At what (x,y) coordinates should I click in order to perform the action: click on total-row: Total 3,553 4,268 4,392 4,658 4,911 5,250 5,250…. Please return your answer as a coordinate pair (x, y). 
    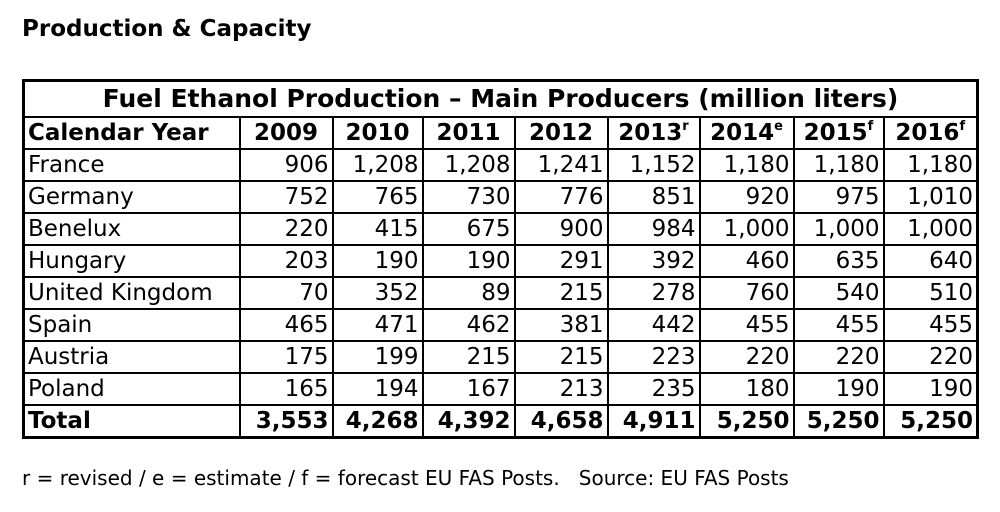
    Looking at the image, I should click on (500, 421).